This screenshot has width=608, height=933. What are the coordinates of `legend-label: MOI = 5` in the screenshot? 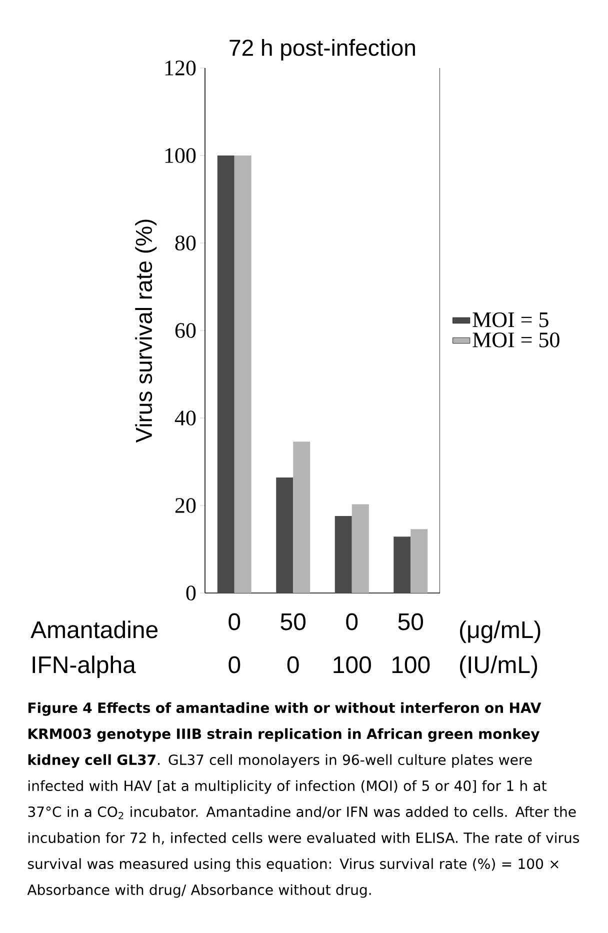 It's located at (510, 320).